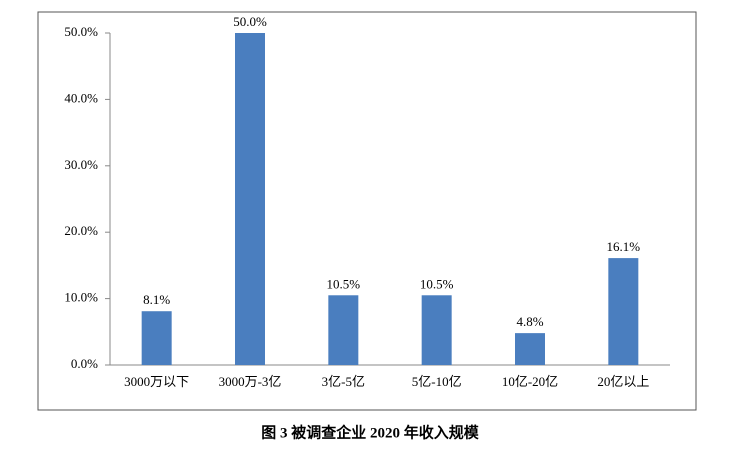 The width and height of the screenshot is (749, 454). Describe the element at coordinates (84, 363) in the screenshot. I see `y-tick-label: 0.0%` at that location.